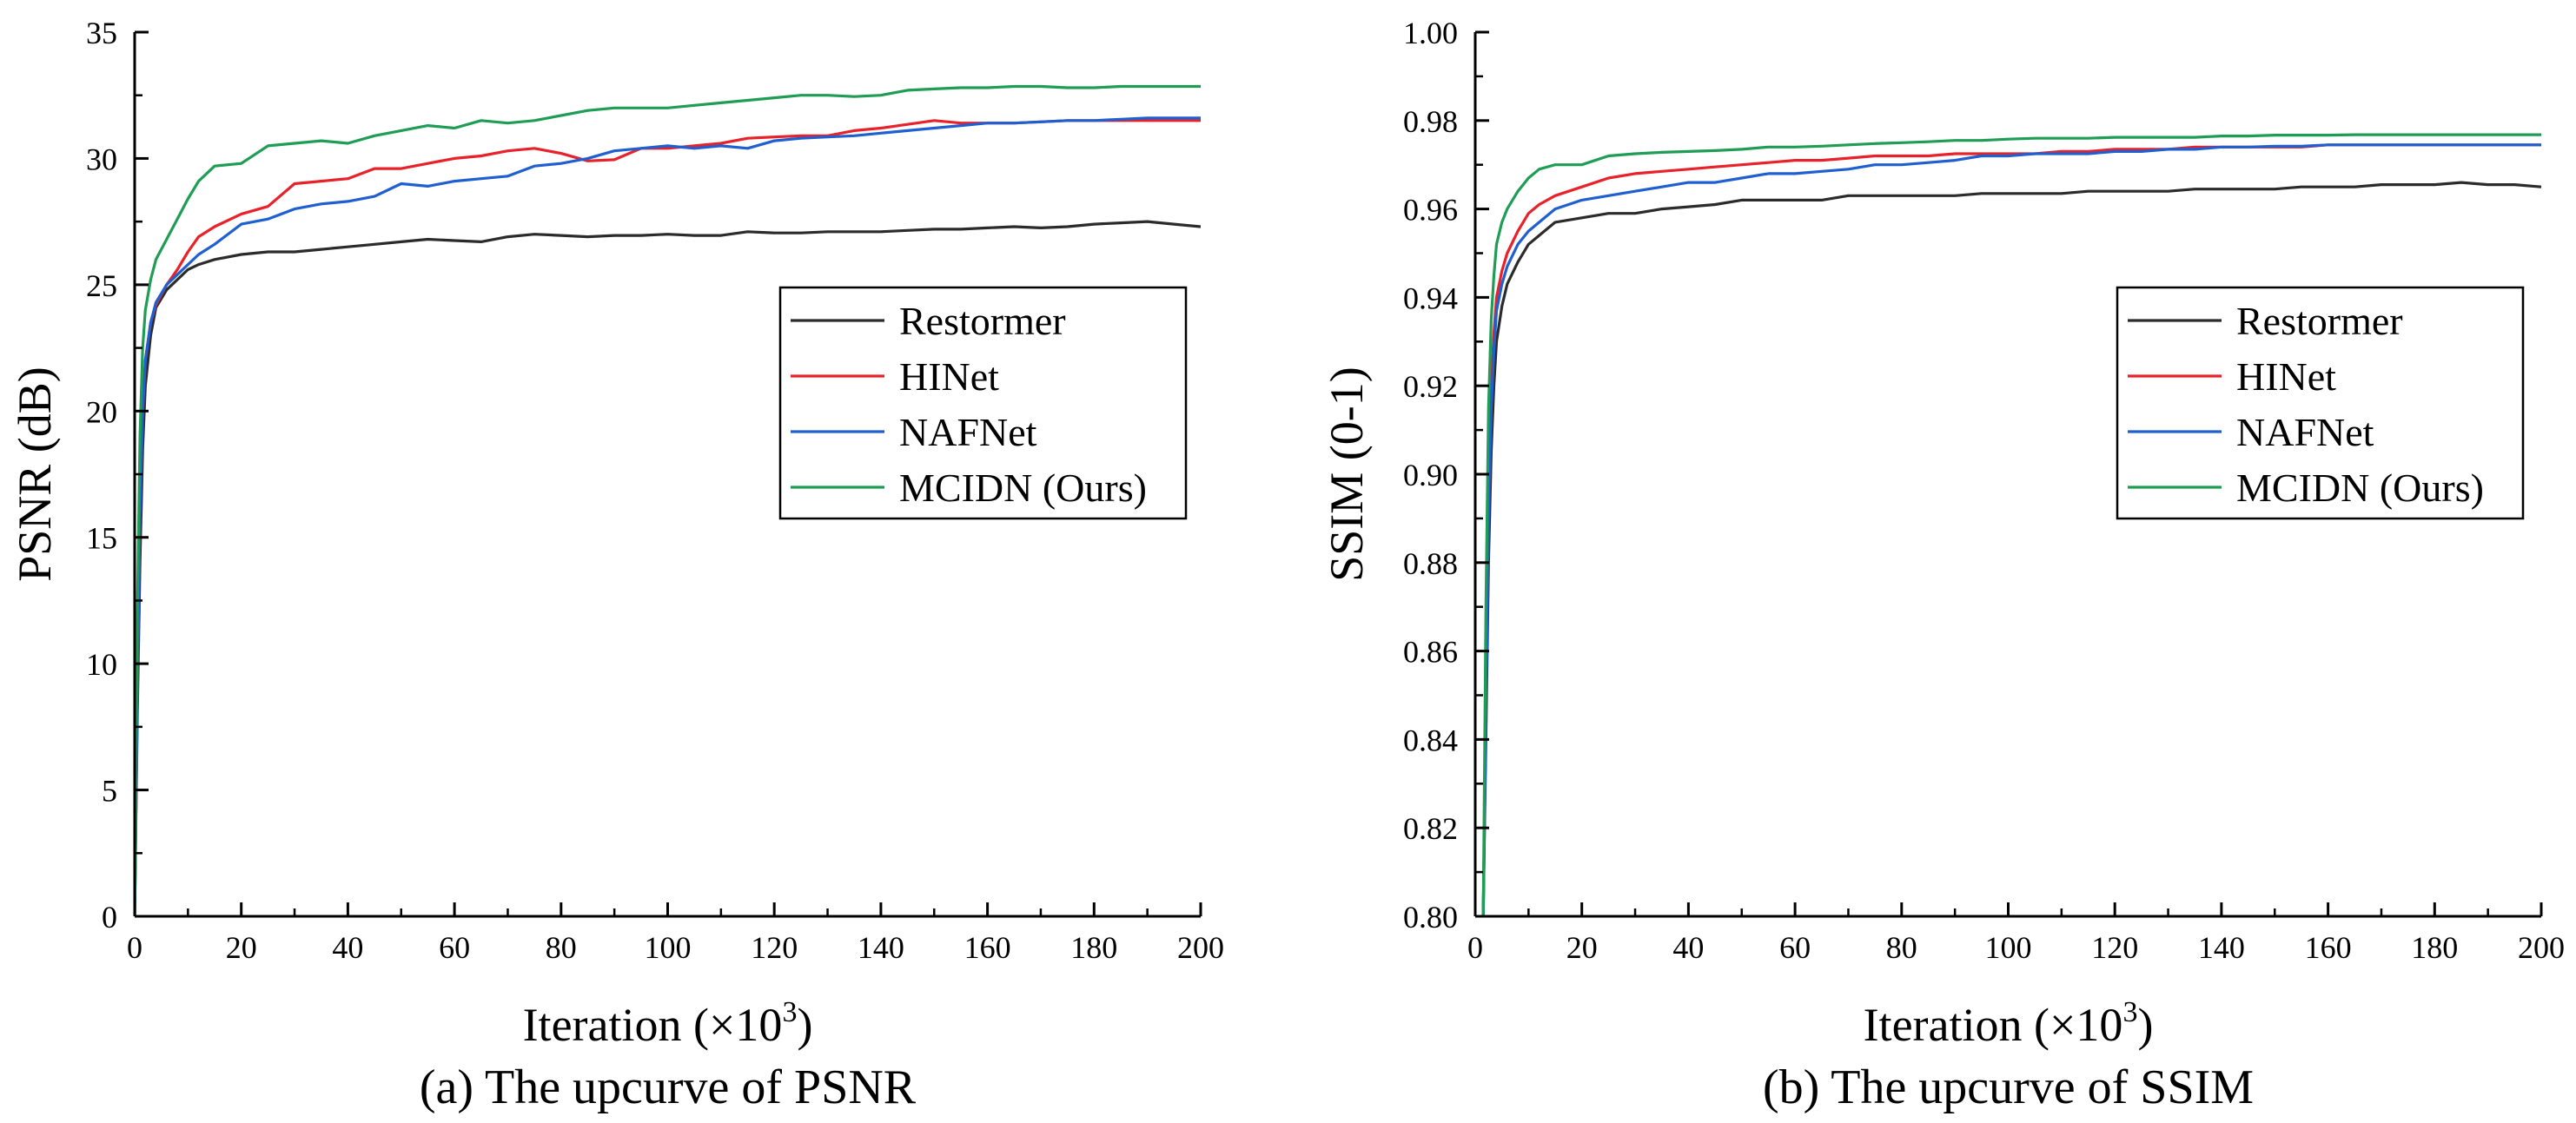 This screenshot has width=2576, height=1123. Describe the element at coordinates (347, 947) in the screenshot. I see `psnr-xtick-label: 40` at that location.